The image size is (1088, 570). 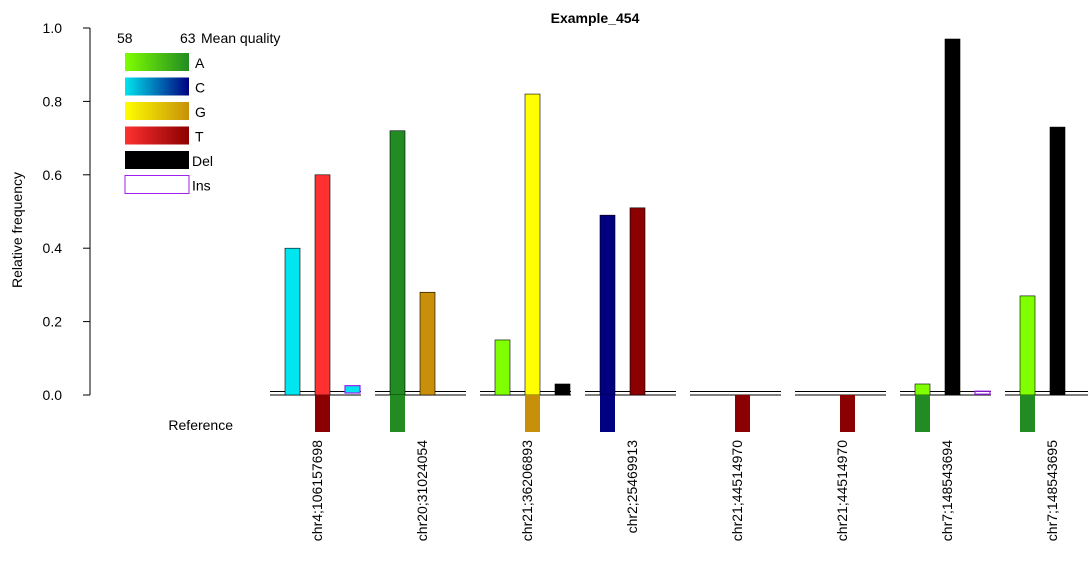 I want to click on legend-swatch-g, so click(x=157, y=111).